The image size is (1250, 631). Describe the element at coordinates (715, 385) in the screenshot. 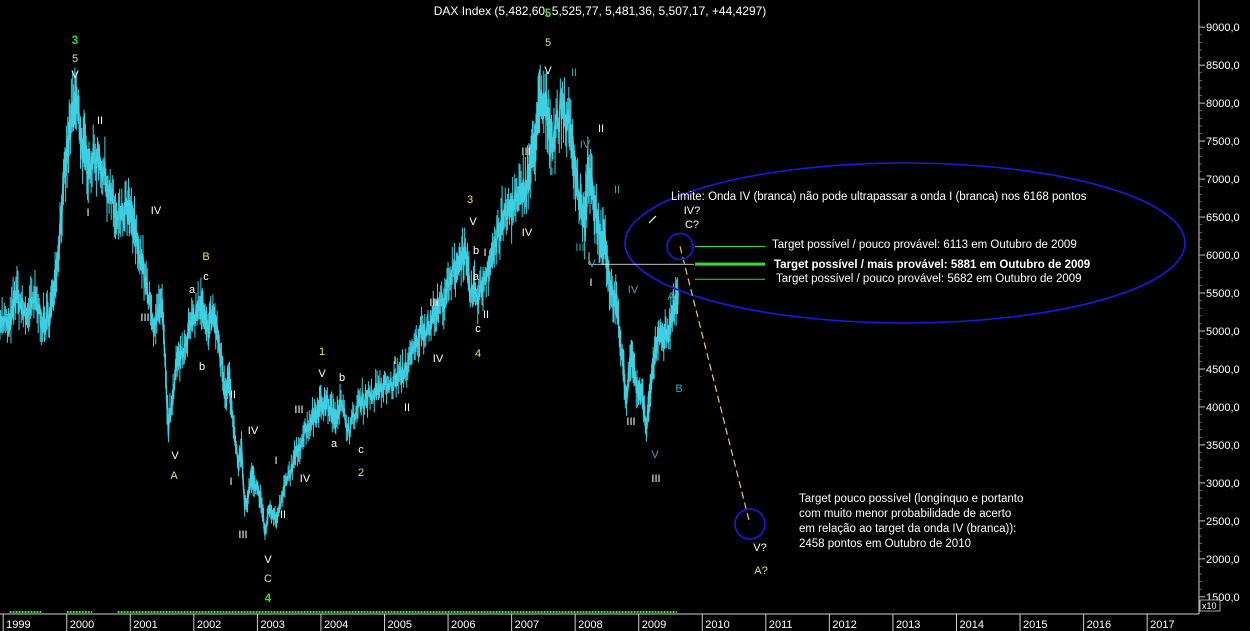

I see `projection-line` at that location.